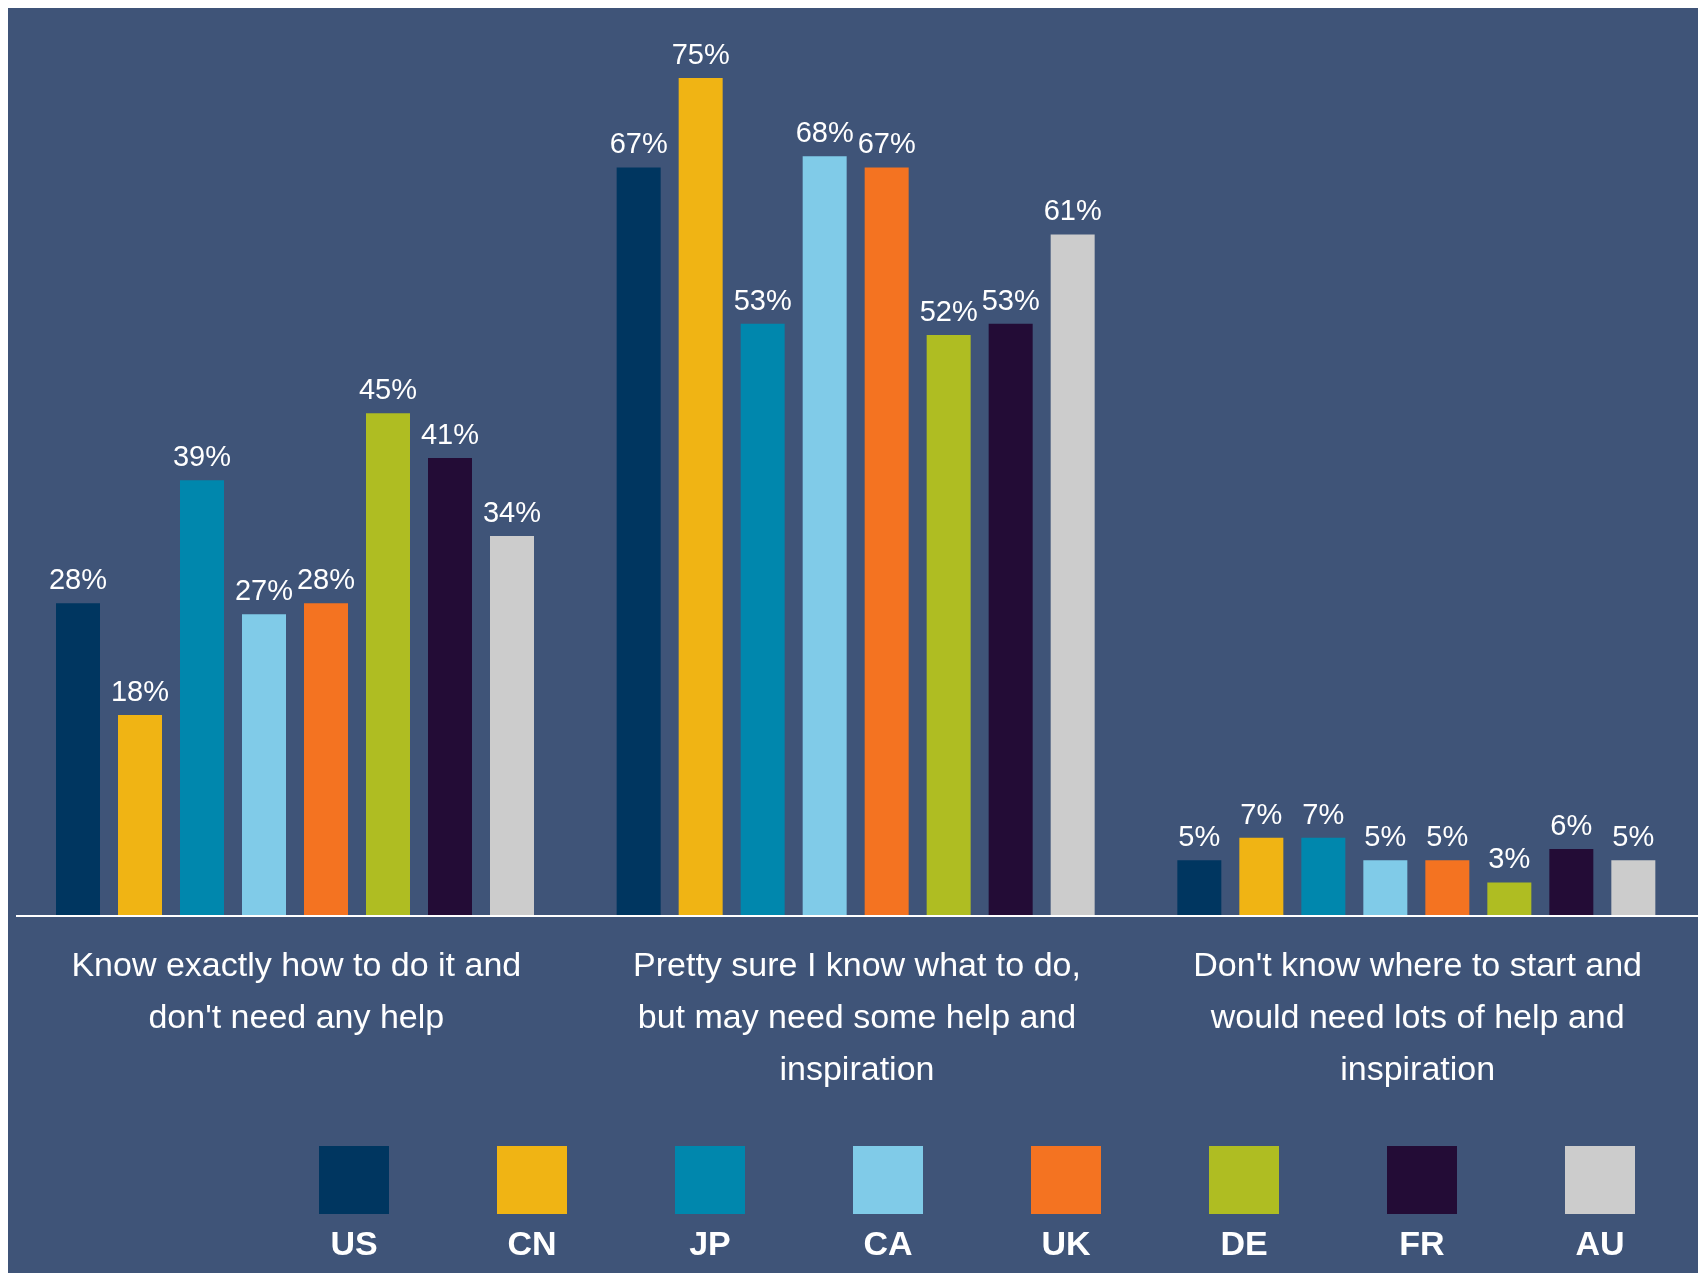  Describe the element at coordinates (296, 990) in the screenshot. I see `x-tick-label: Know exactly how to do it and don't need any help` at that location.